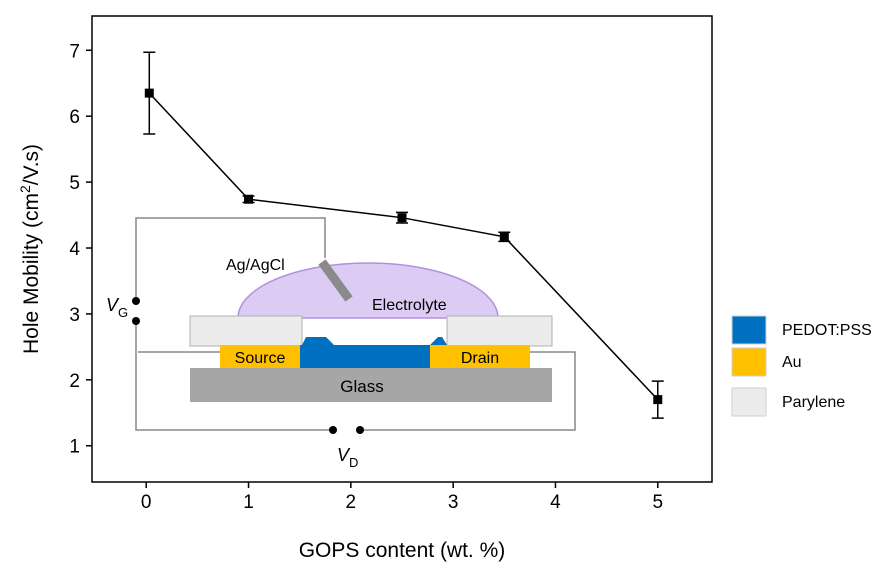 This screenshot has height=568, width=892. Describe the element at coordinates (409, 305) in the screenshot. I see `electrolyte-label: Electrolyte` at that location.